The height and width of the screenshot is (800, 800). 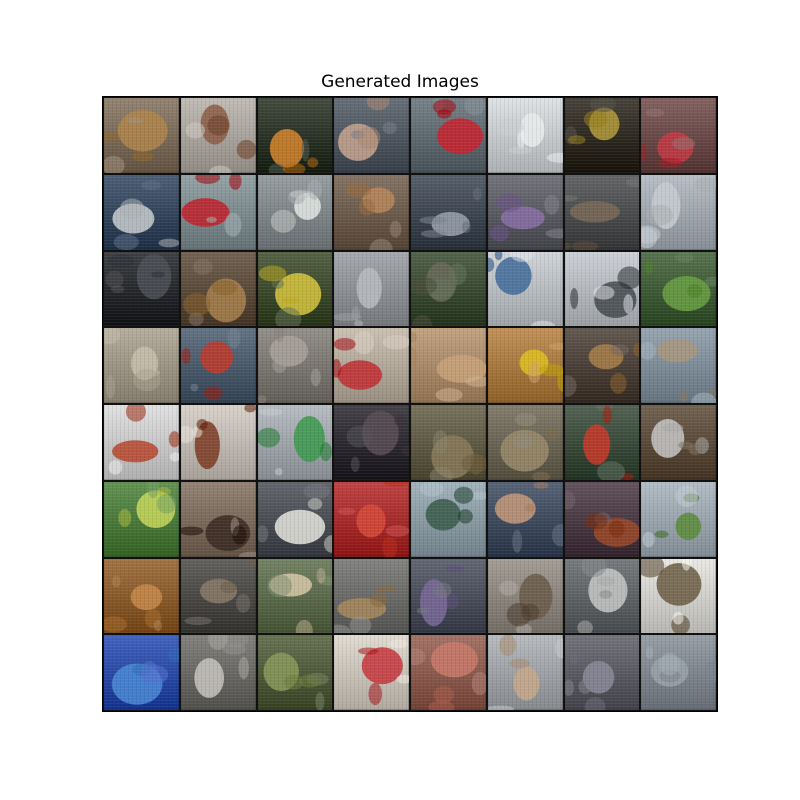 What do you see at coordinates (678, 442) in the screenshot?
I see `hands-objects-image` at bounding box center [678, 442].